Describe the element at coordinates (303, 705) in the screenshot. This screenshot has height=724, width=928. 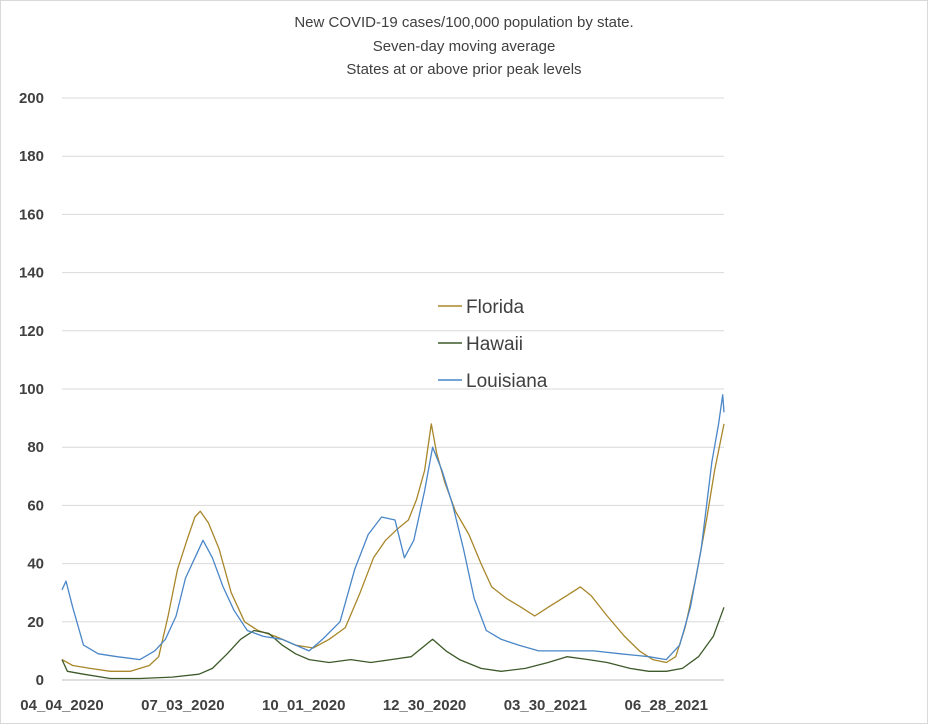
I see `x-tick-label: 10_01_2020` at that location.